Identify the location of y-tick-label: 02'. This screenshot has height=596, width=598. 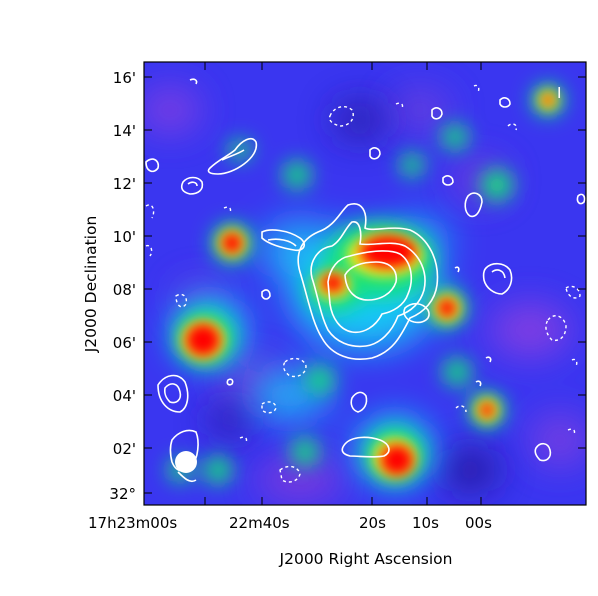
(124, 449).